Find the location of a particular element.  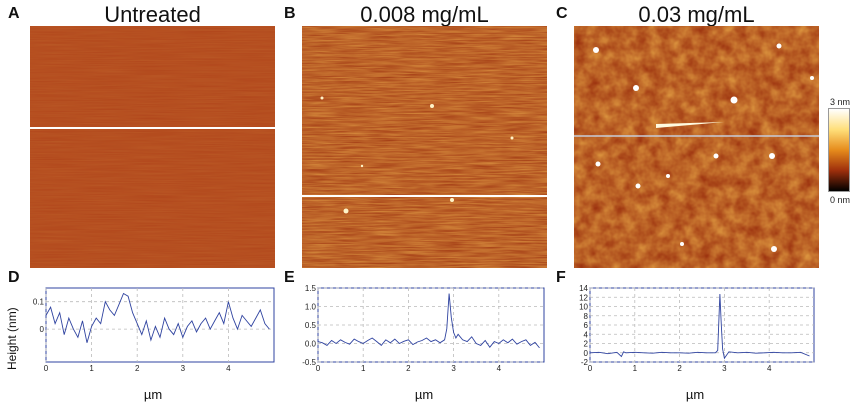

panel-letter-e: E is located at coordinates (289, 277).